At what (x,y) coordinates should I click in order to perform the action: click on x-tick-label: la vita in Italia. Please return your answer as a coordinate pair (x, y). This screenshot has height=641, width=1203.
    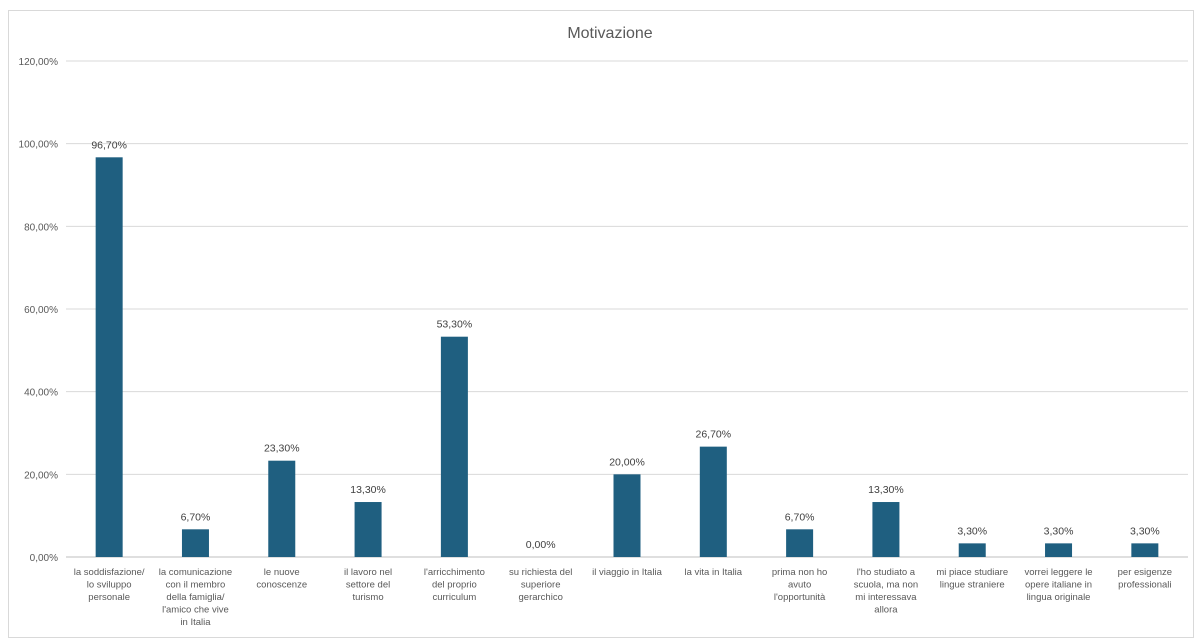
    Looking at the image, I should click on (714, 572).